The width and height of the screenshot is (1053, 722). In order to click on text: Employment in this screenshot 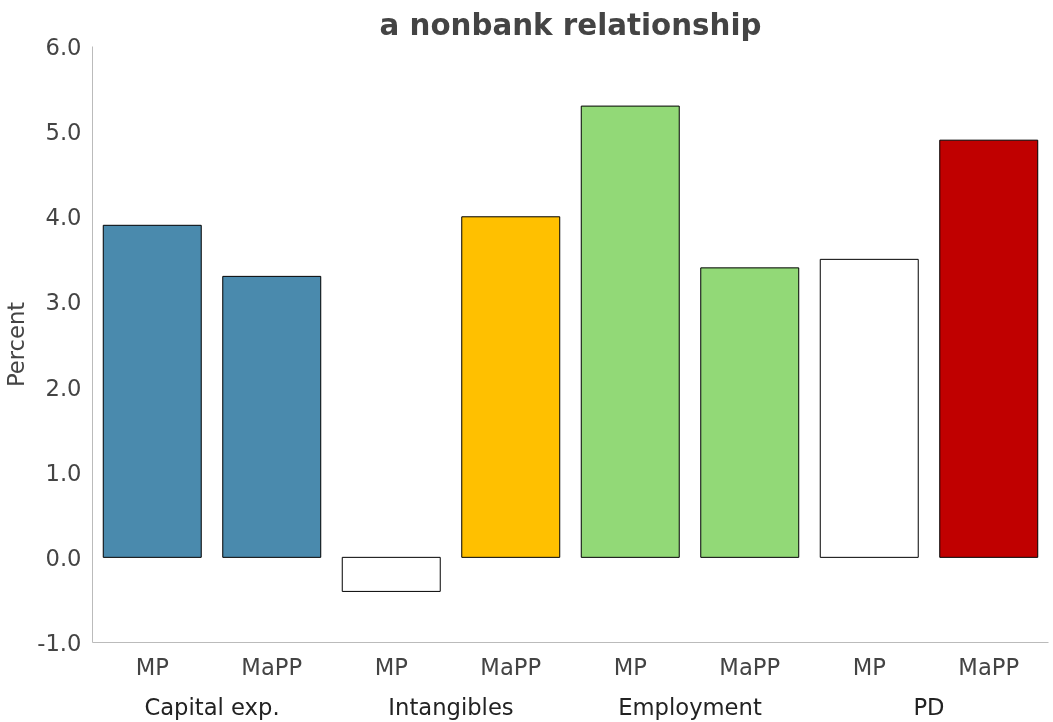, I will do `click(690, 706)`.